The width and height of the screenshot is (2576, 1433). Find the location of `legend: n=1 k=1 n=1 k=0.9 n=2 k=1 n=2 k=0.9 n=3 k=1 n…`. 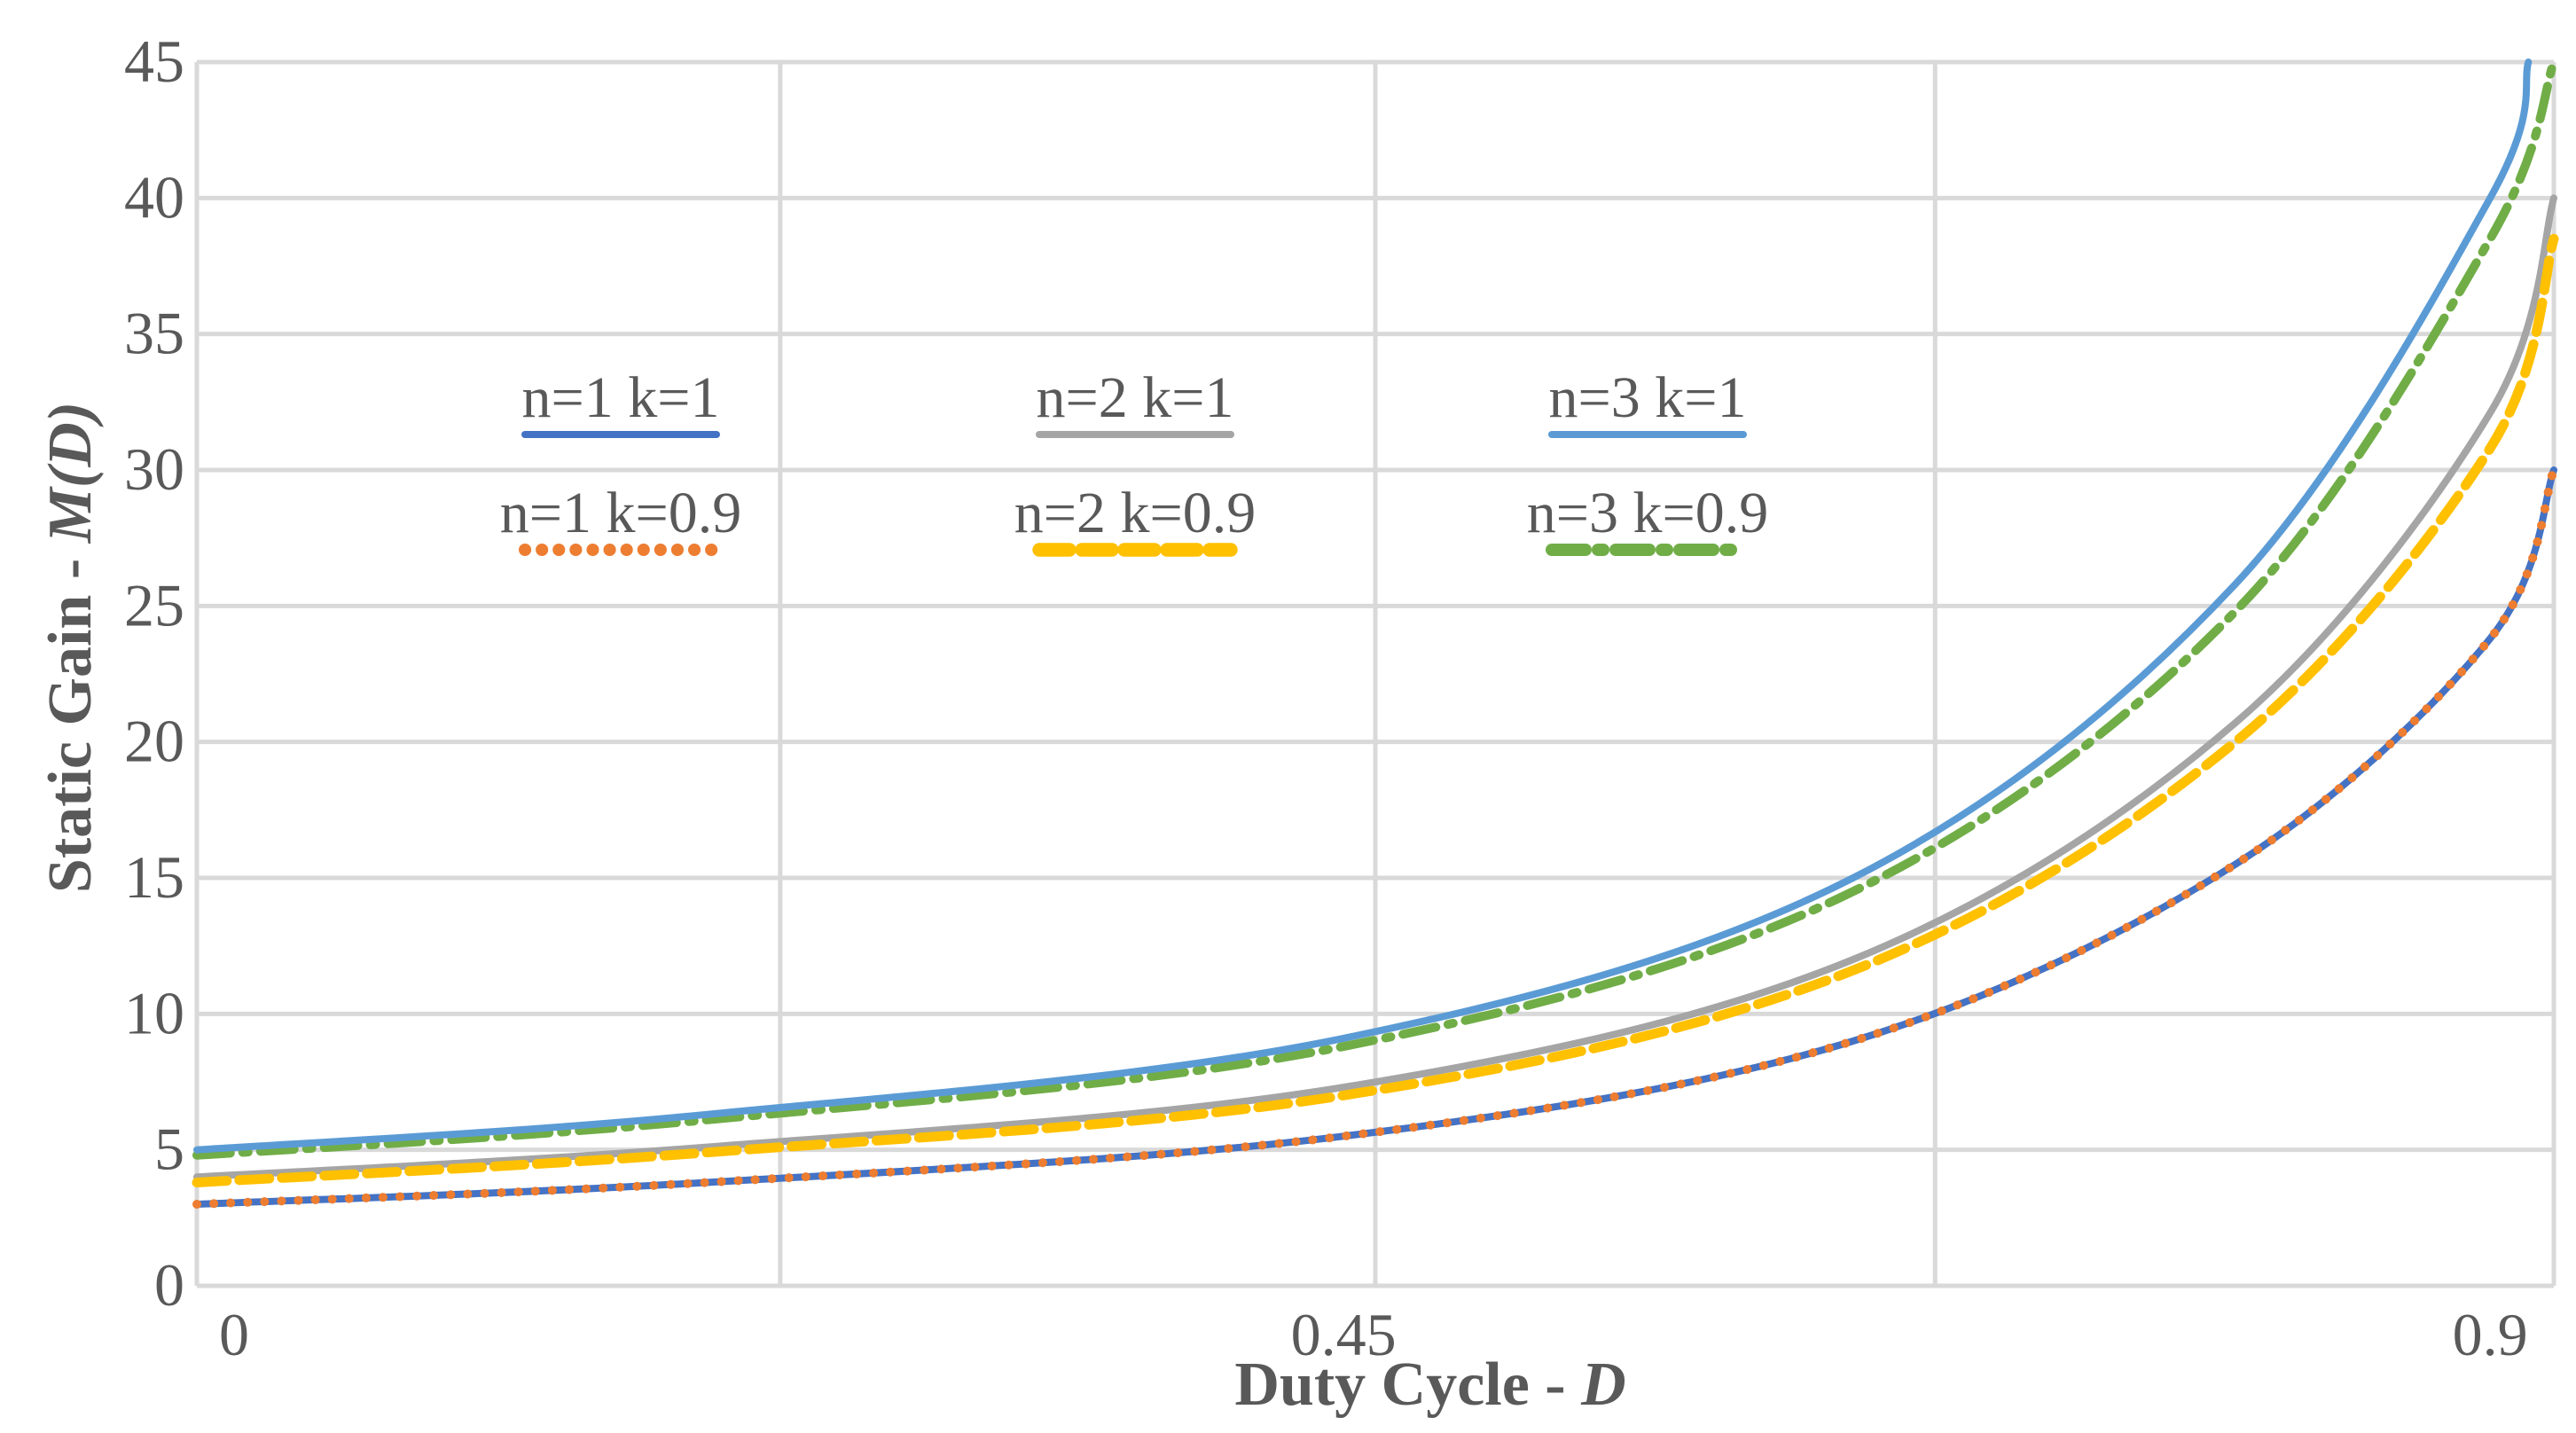

legend: n=1 k=1 n=1 k=0.9 n=2 k=1 n=2 k=0.9 n=3 k=1 n… is located at coordinates (1134, 461).